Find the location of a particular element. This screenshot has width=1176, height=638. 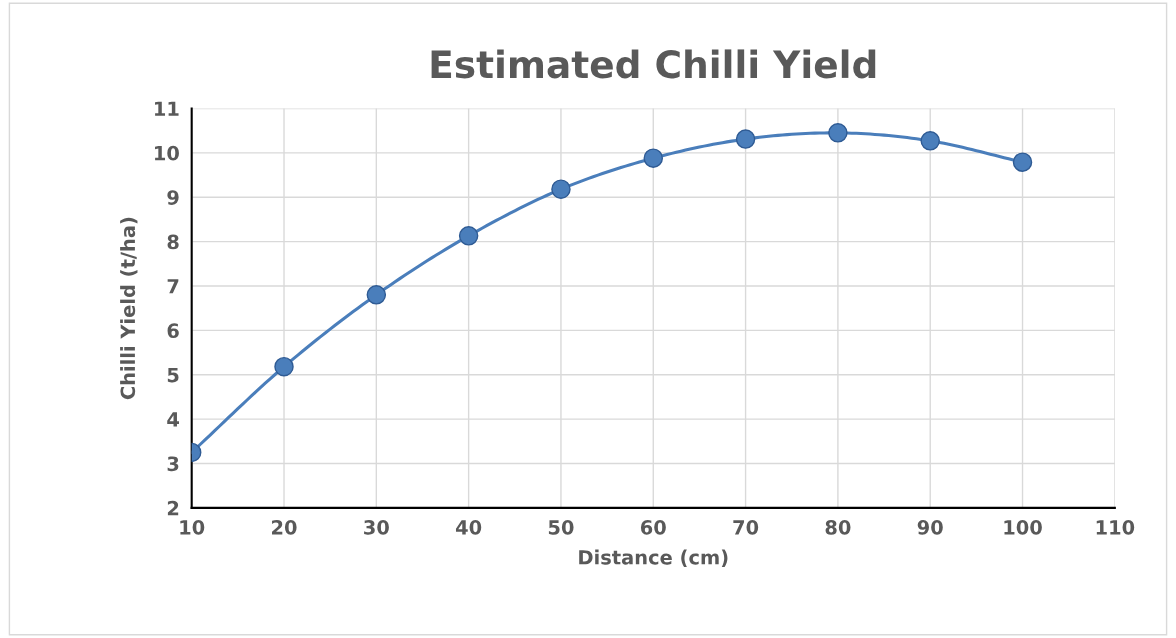

y-tick-label: 9 is located at coordinates (173, 197).